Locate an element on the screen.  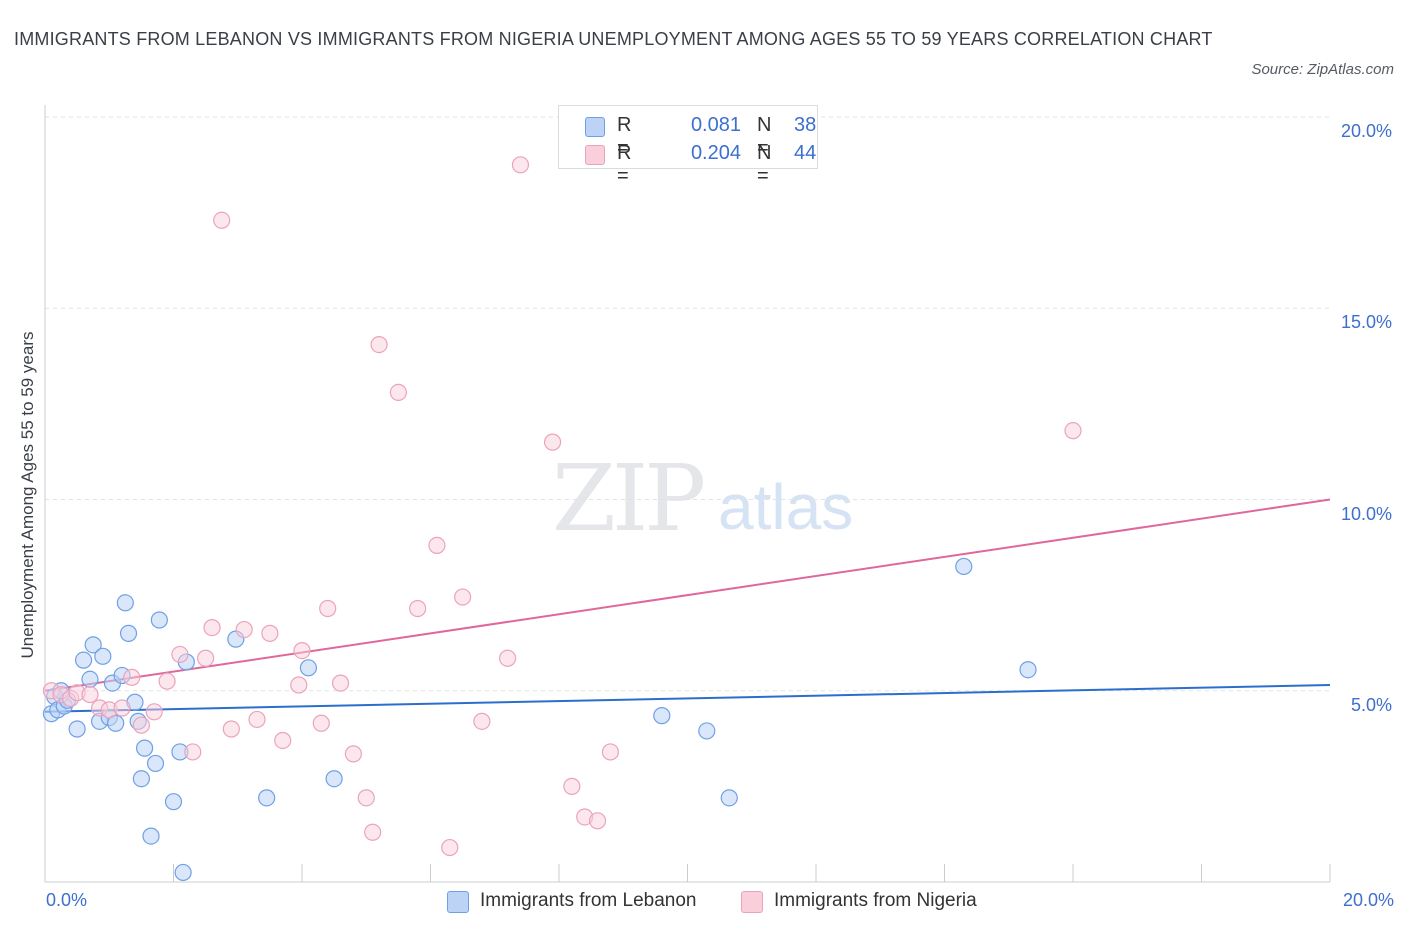
y-tick-label: 20.0% is located at coordinates (1366, 131).